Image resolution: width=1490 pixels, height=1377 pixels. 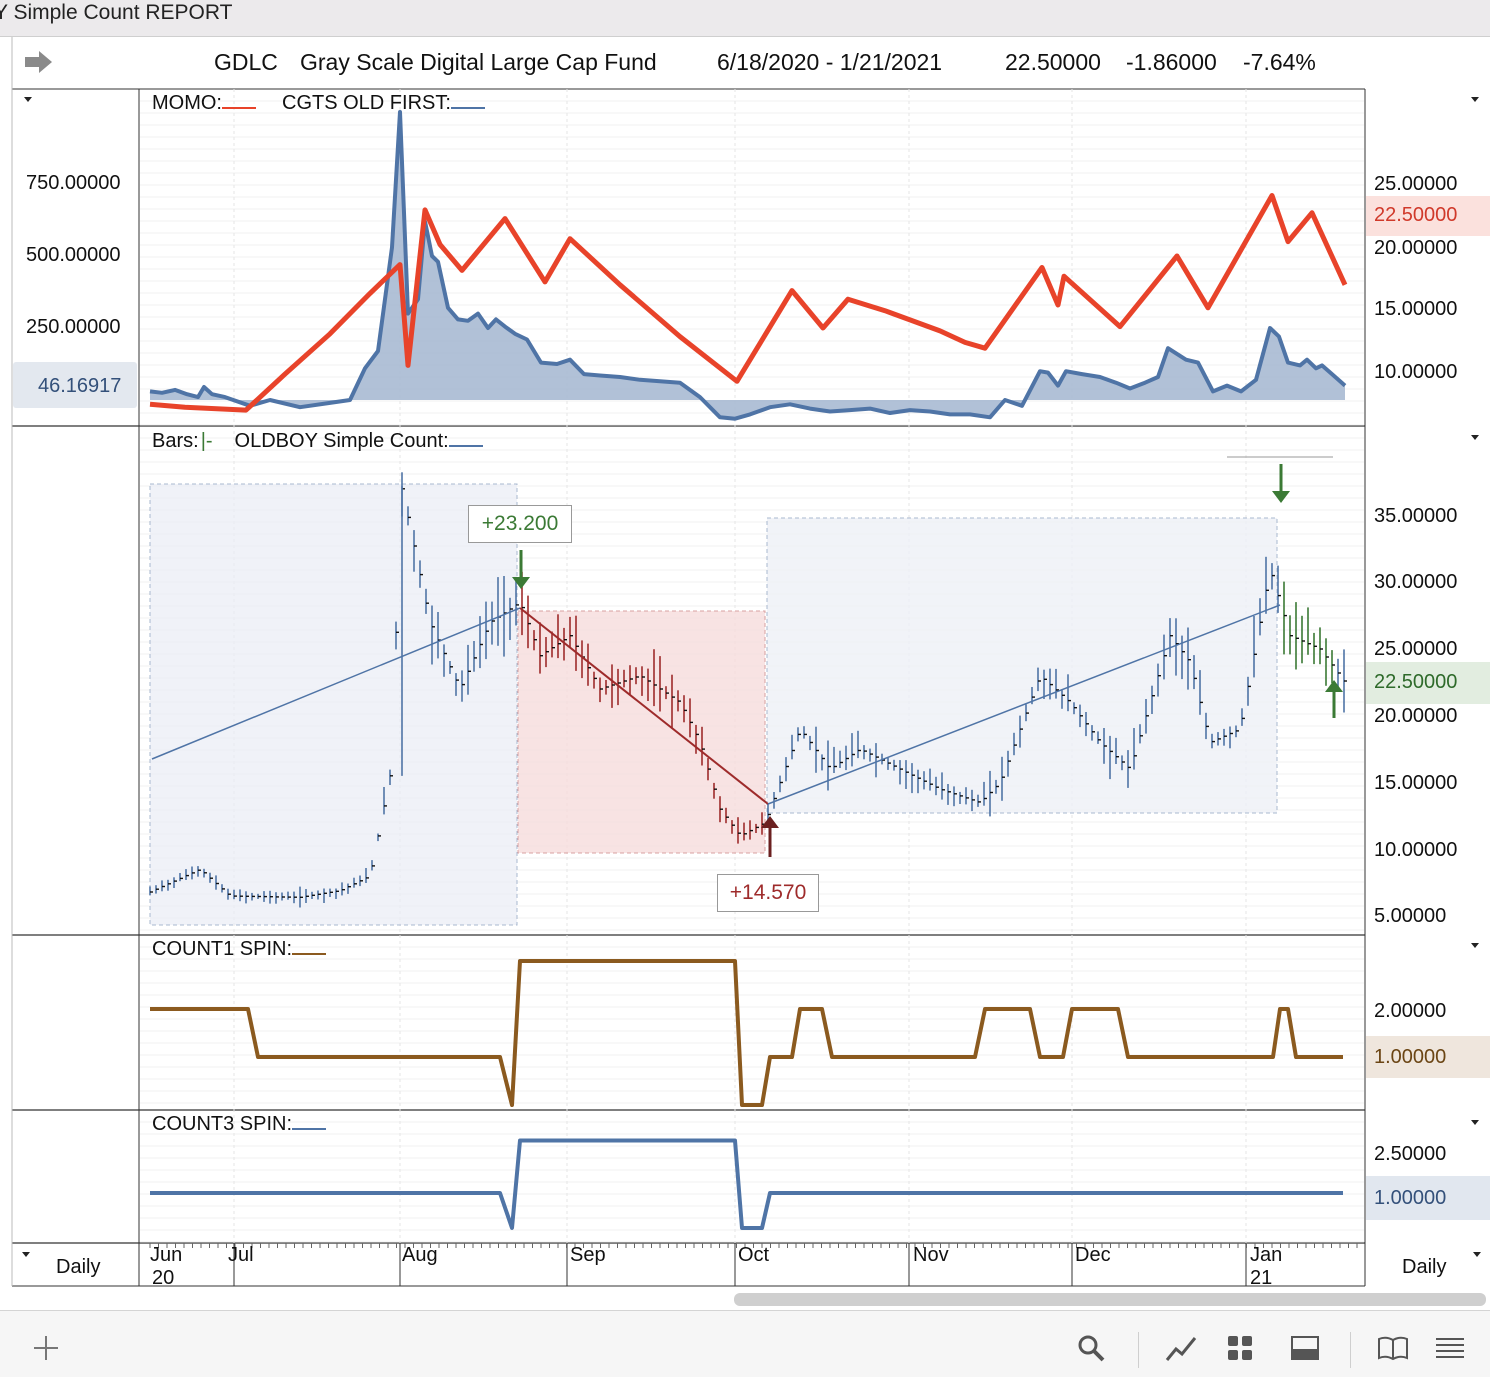 I want to click on cgts-label: CGTS OLD FIRST:, so click(x=366, y=103).